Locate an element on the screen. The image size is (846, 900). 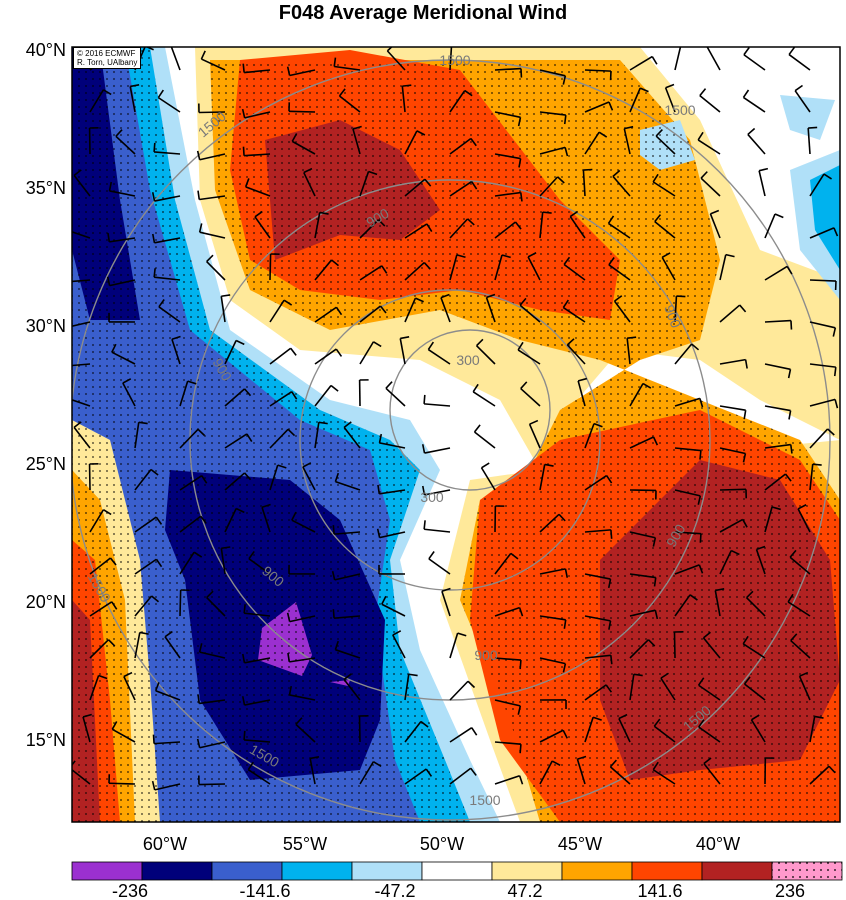
longitude-label: 60°W is located at coordinates (165, 844).